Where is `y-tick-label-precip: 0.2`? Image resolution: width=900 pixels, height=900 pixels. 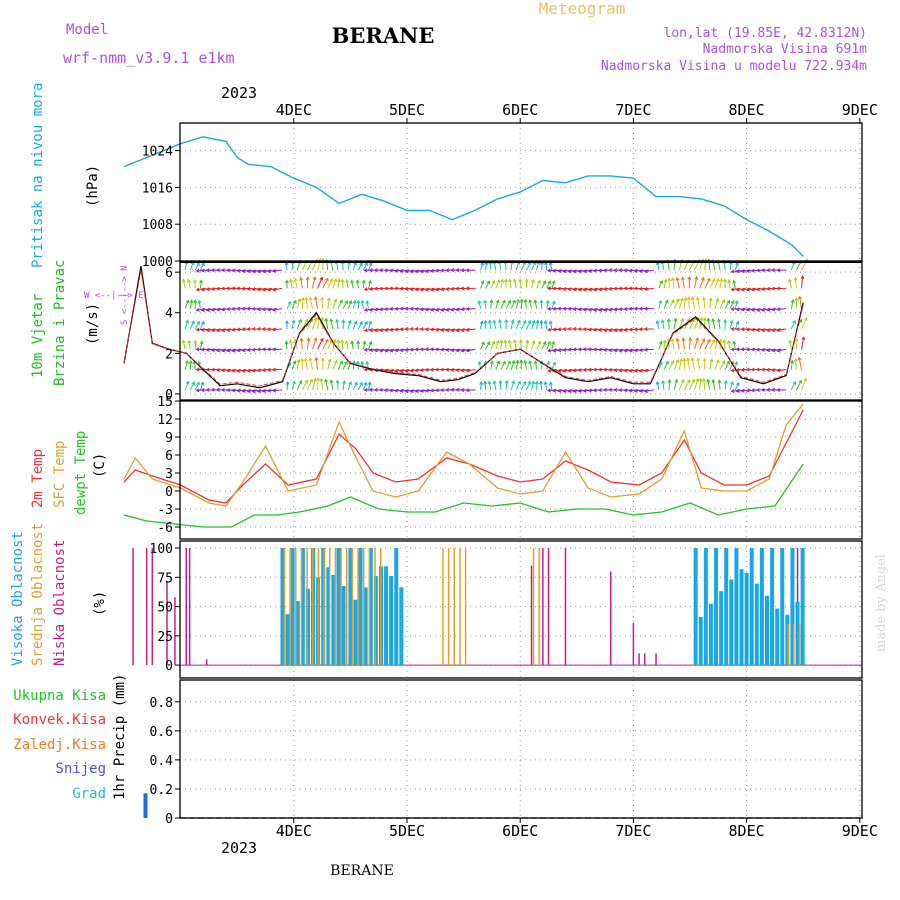
y-tick-label-precip: 0.2 is located at coordinates (161, 790).